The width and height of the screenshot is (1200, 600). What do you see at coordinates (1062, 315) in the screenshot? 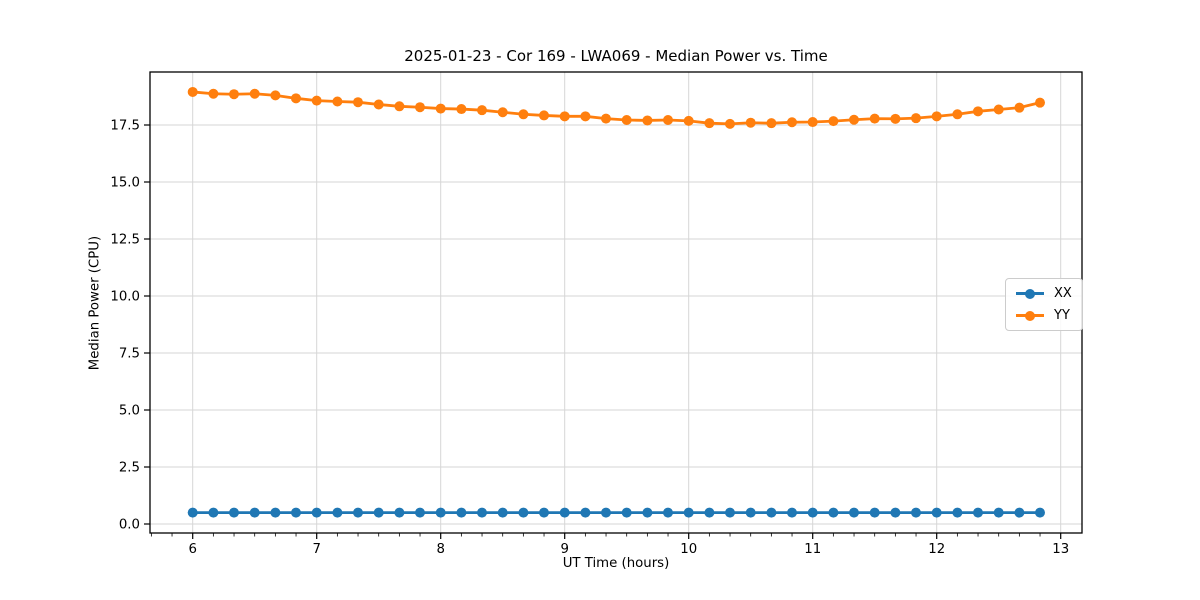
I see `legend-label-yy: YY` at bounding box center [1062, 315].